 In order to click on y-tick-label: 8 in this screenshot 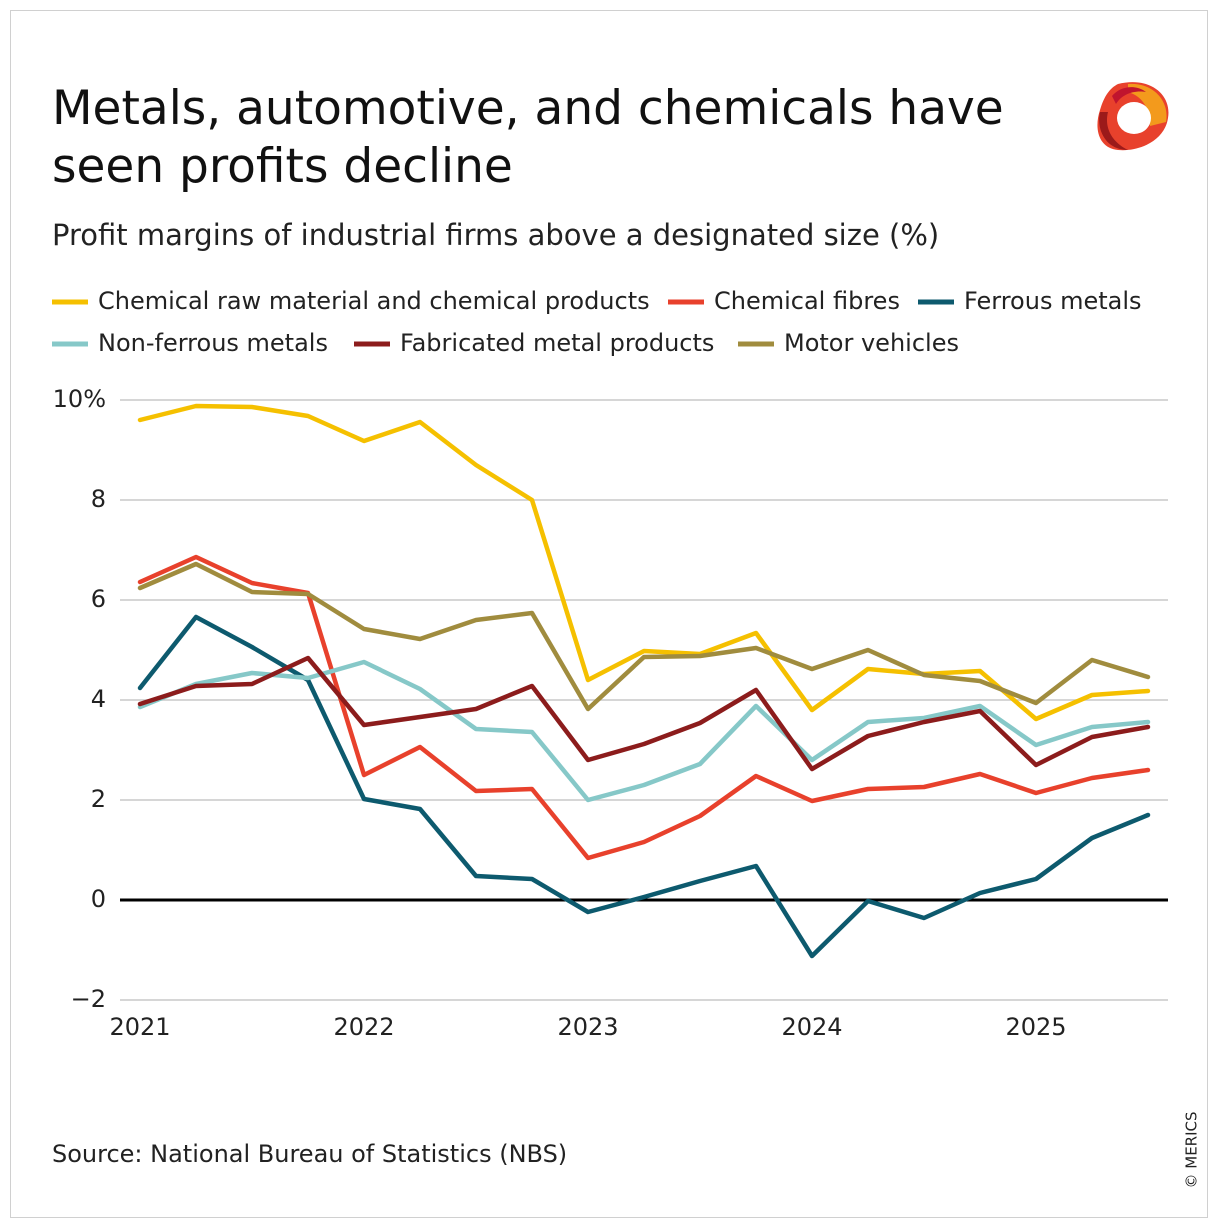, I will do `click(98, 499)`.